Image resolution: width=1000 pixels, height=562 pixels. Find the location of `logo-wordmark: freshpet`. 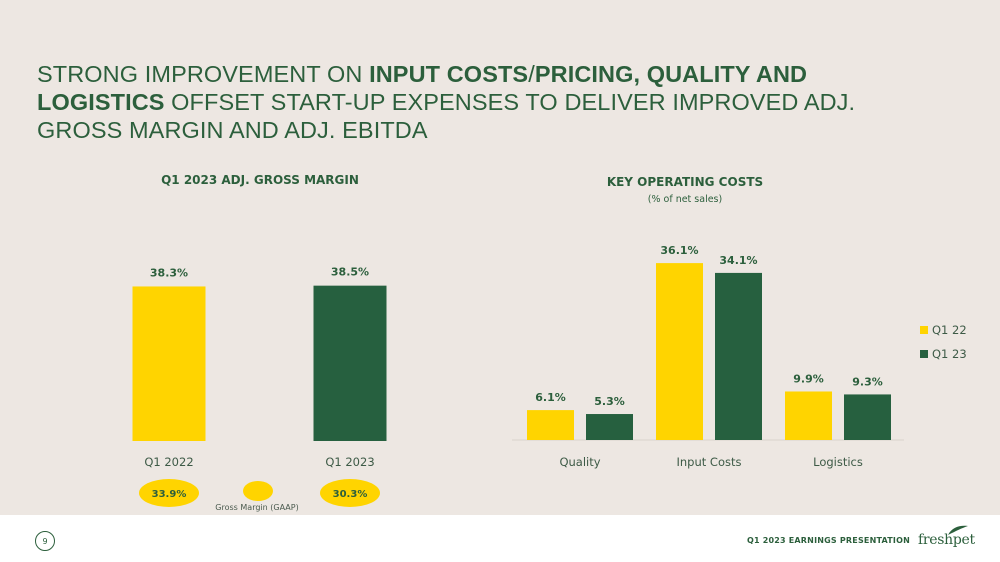

logo-wordmark: freshpet is located at coordinates (946, 540).